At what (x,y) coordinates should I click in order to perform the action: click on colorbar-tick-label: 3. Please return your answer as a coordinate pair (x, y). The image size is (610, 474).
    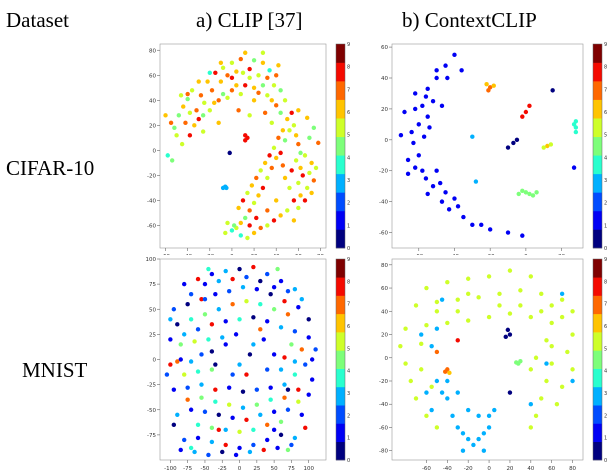
    Looking at the image, I should click on (348, 394).